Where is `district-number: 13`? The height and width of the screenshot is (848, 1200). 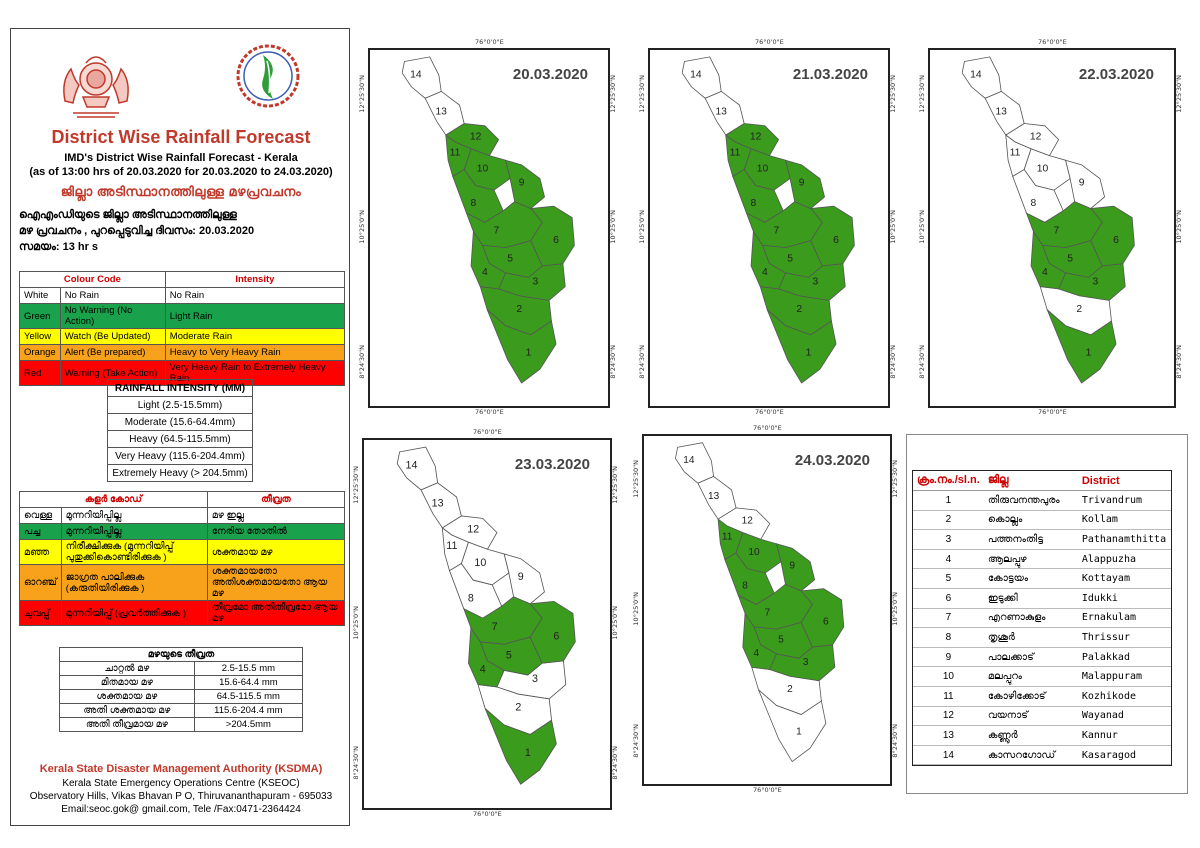
district-number: 13 is located at coordinates (948, 735).